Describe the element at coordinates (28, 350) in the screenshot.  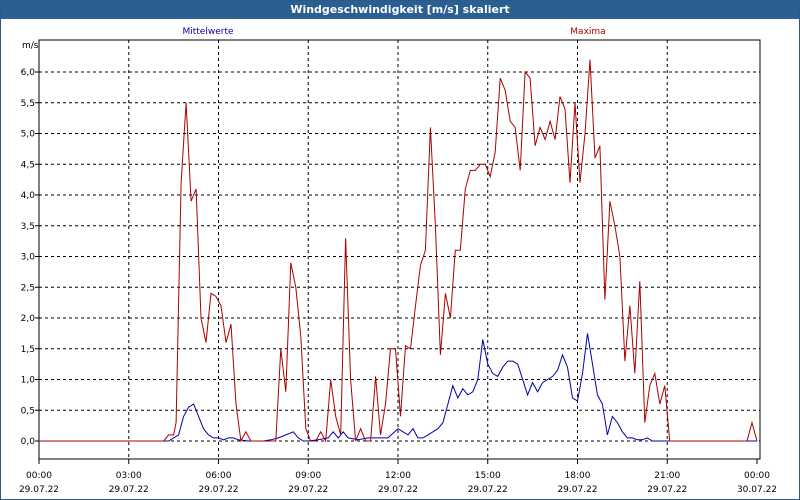
I see `y-tick-label: 1,5` at that location.